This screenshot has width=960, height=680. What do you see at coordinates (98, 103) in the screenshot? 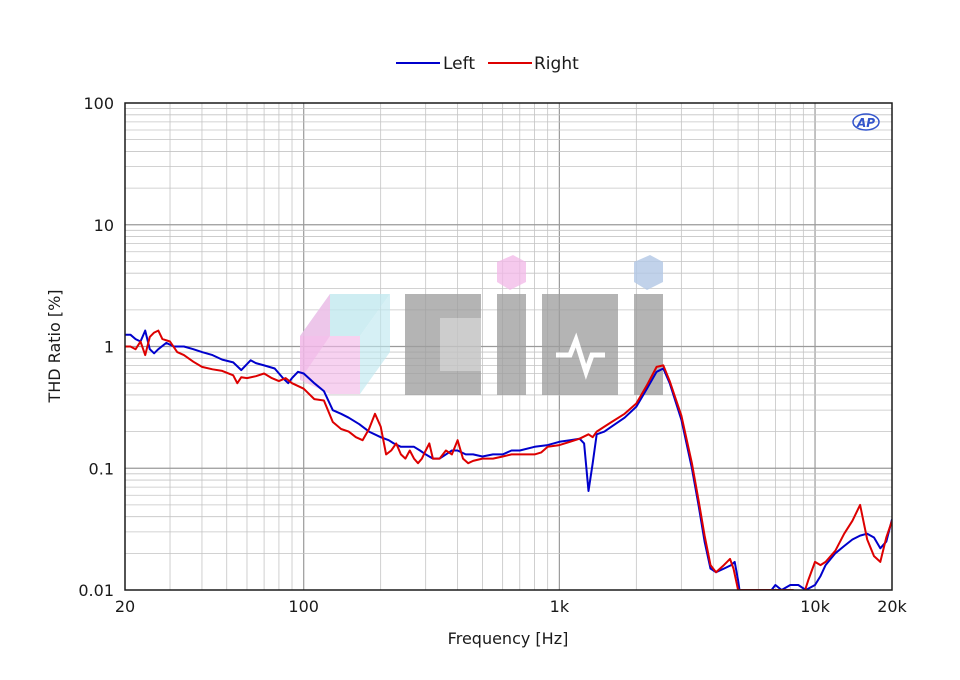
I see `y-tick-label: 100` at bounding box center [98, 103].